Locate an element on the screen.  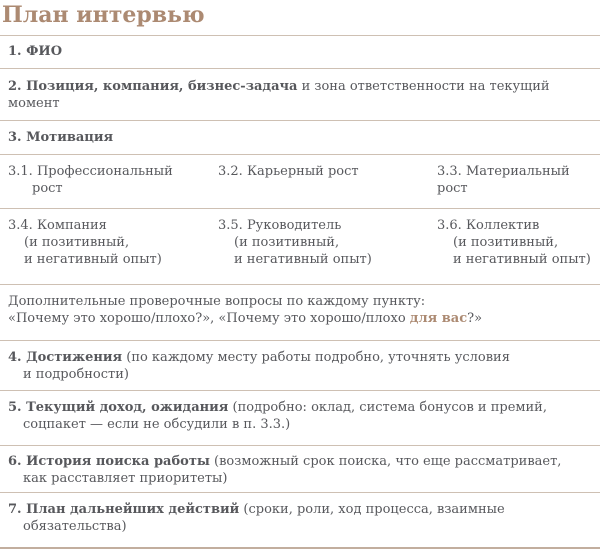
cell-3-2-career-growth: 3.2. Карьерный рост is located at coordinates (327, 180).